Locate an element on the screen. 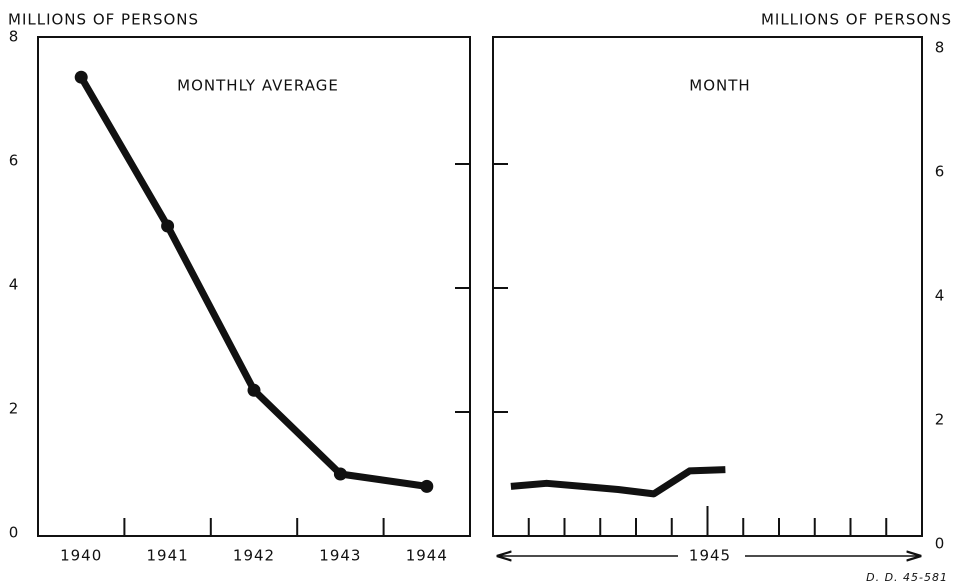 This screenshot has width=955, height=586. annotation: MONTH is located at coordinates (719, 86).